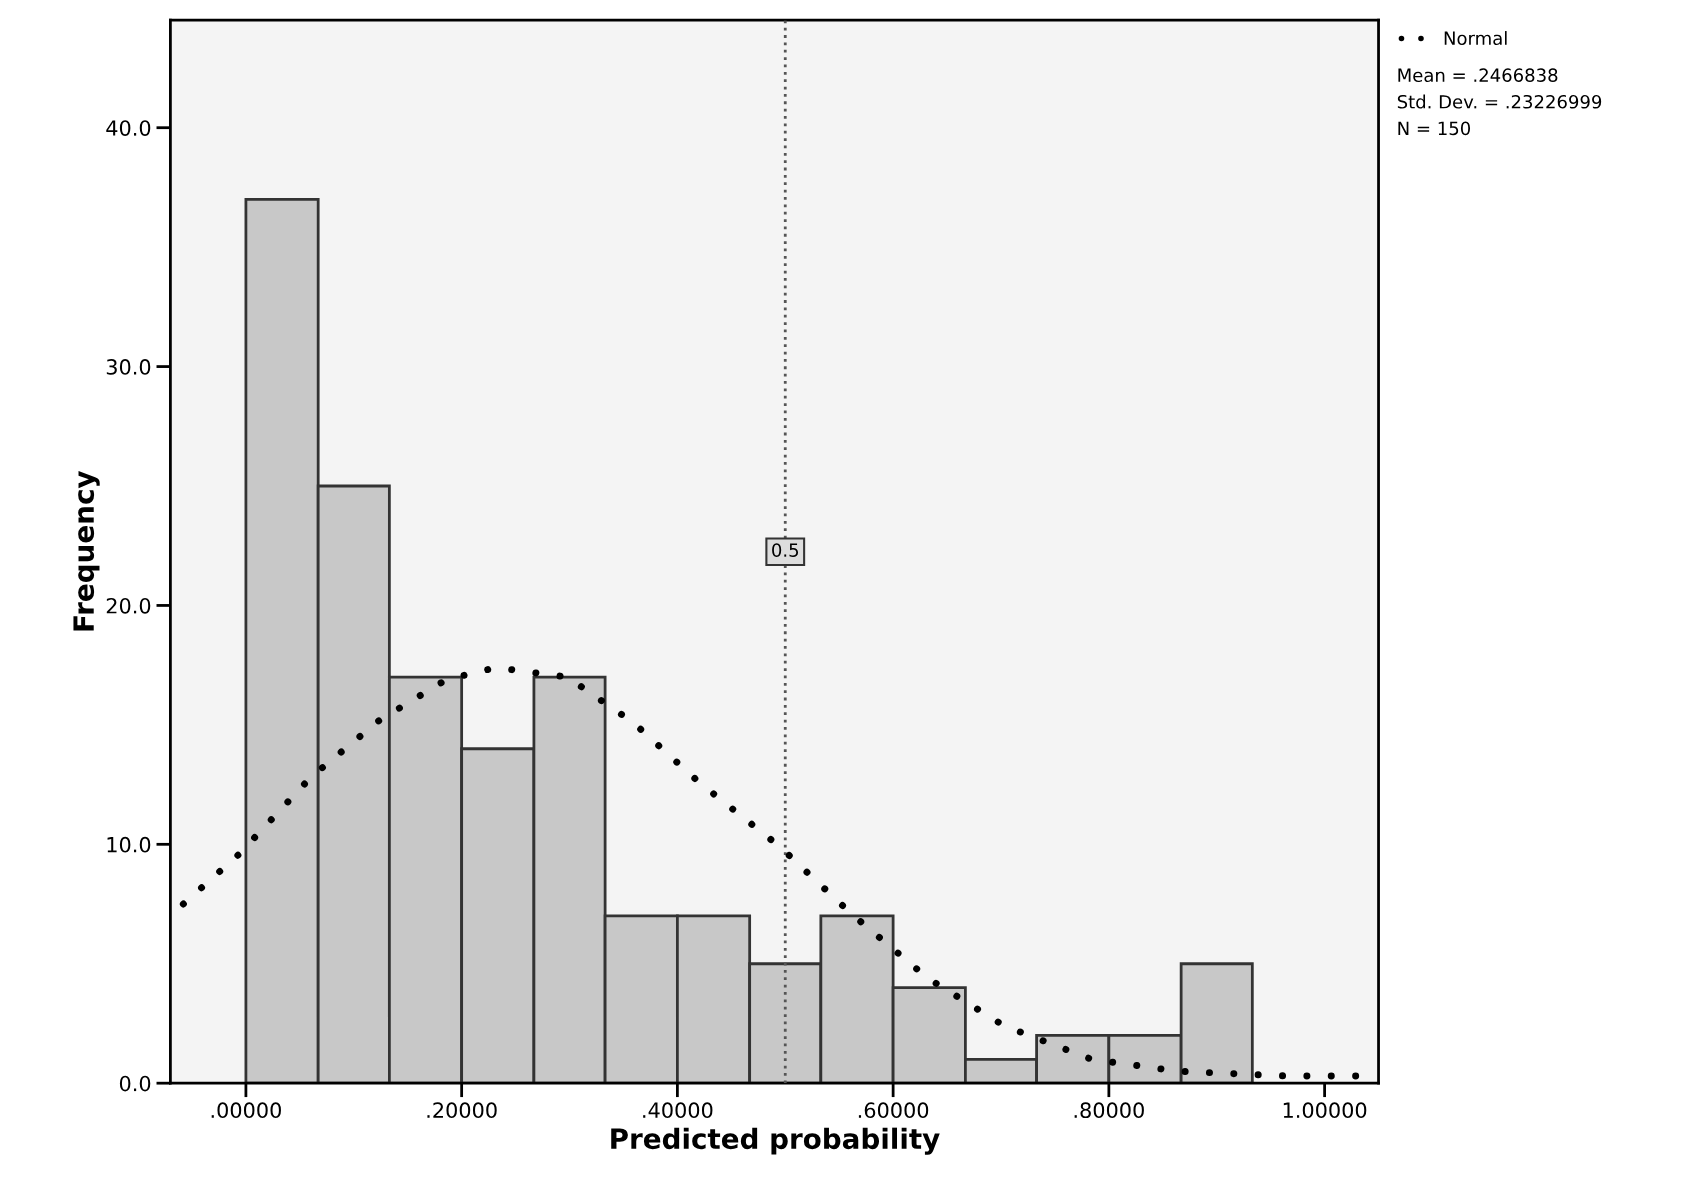 This screenshot has height=1189, width=1704. Describe the element at coordinates (775, 1141) in the screenshot. I see `x-axis-title: Predicted probability` at that location.